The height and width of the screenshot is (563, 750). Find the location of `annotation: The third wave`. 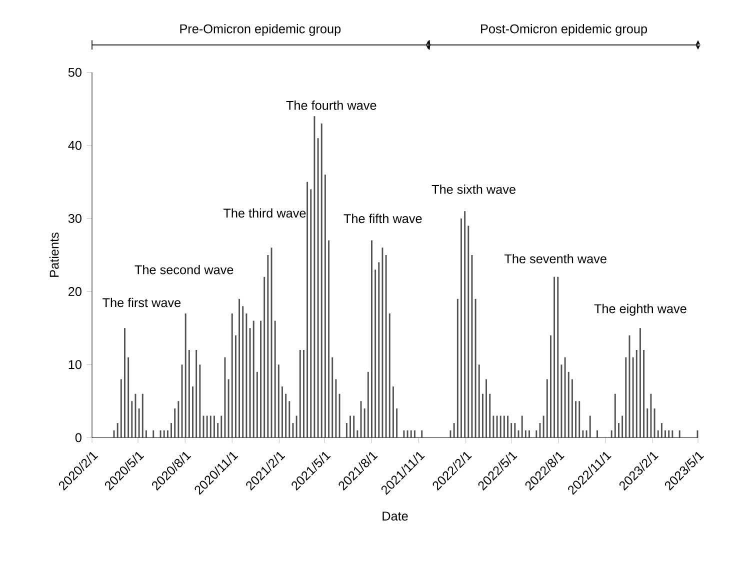

annotation: The third wave is located at coordinates (264, 213).